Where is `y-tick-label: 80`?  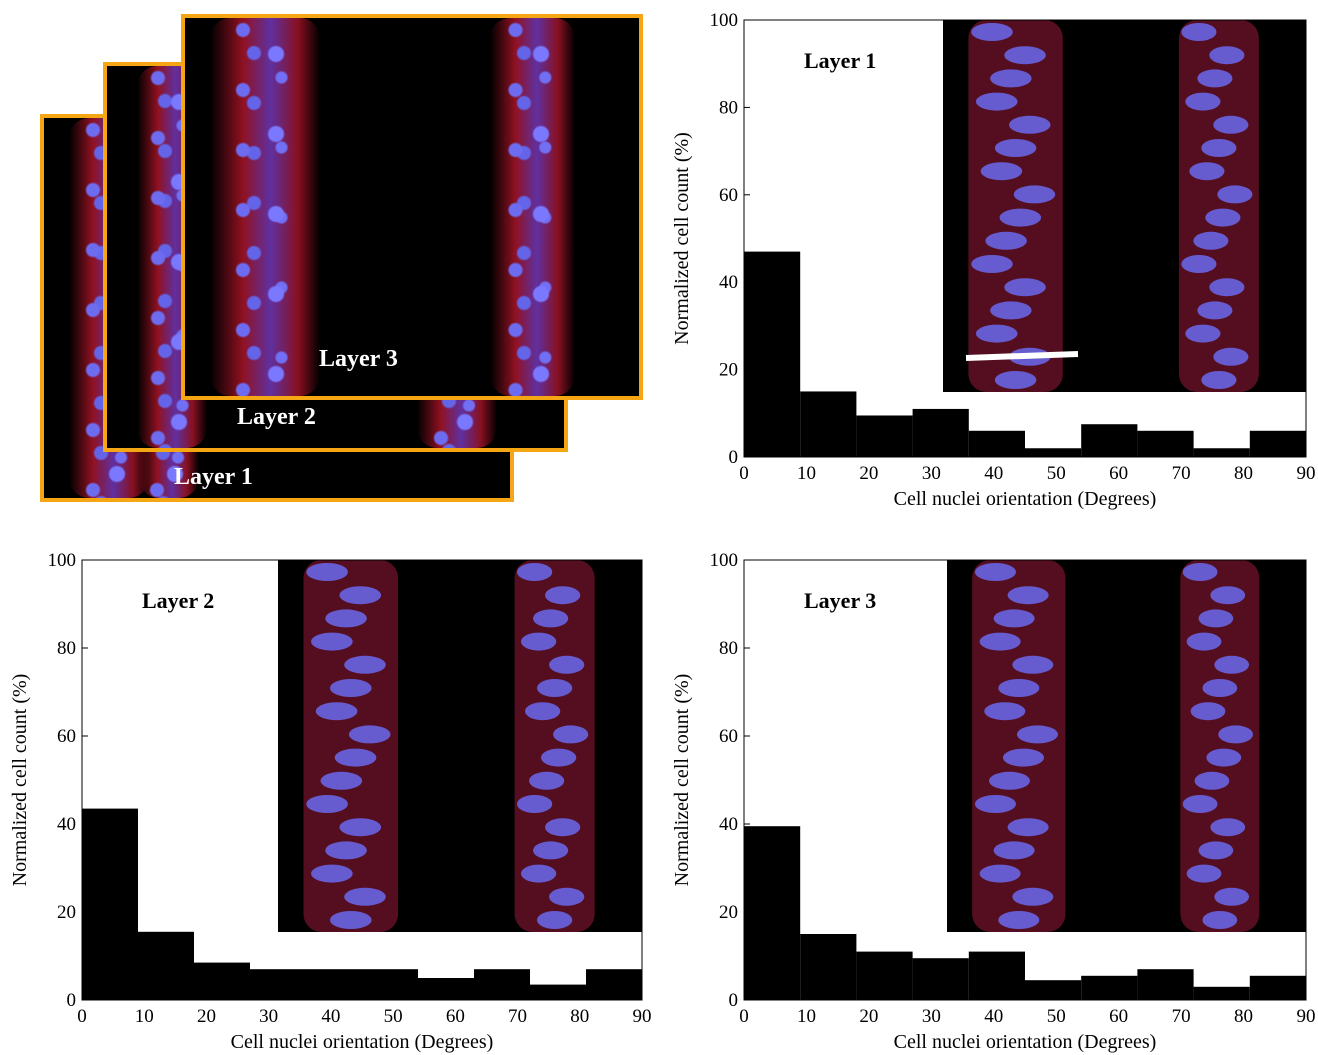
y-tick-label: 80 is located at coordinates (728, 107).